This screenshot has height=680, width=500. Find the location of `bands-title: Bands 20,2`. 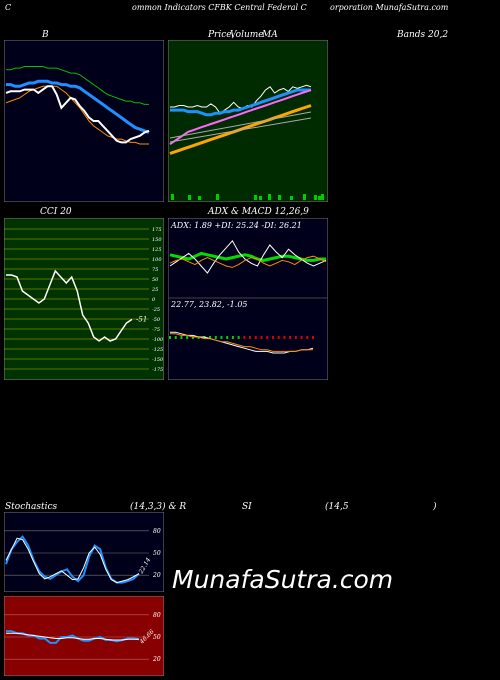

bands-title: Bands 20,2 is located at coordinates (423, 35).